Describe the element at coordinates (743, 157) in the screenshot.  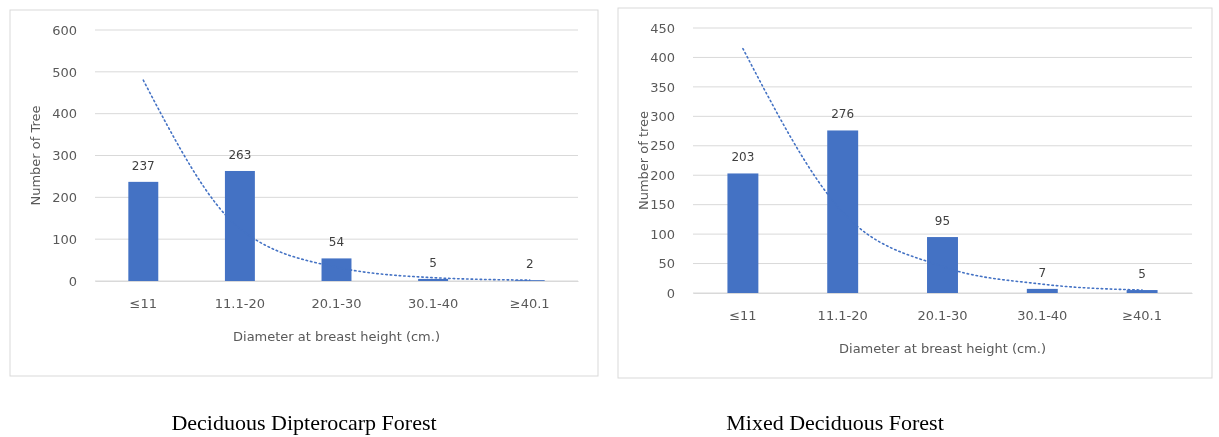
I see `data-label: 203` at that location.